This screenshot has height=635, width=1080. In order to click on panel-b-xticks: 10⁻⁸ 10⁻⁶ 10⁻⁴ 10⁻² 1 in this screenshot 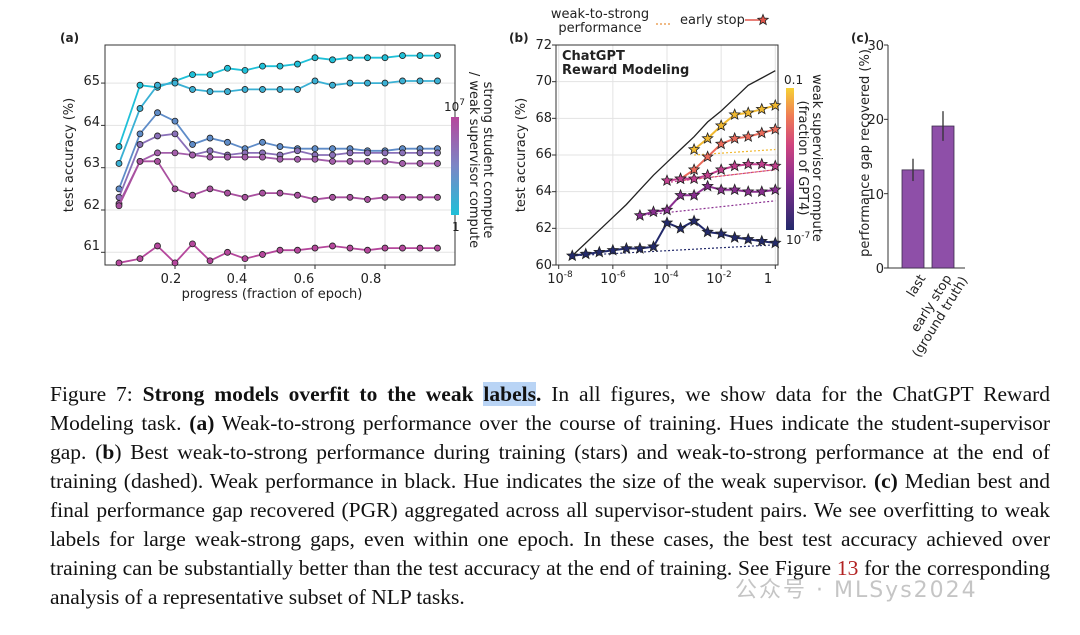, I will do `click(659, 278)`.